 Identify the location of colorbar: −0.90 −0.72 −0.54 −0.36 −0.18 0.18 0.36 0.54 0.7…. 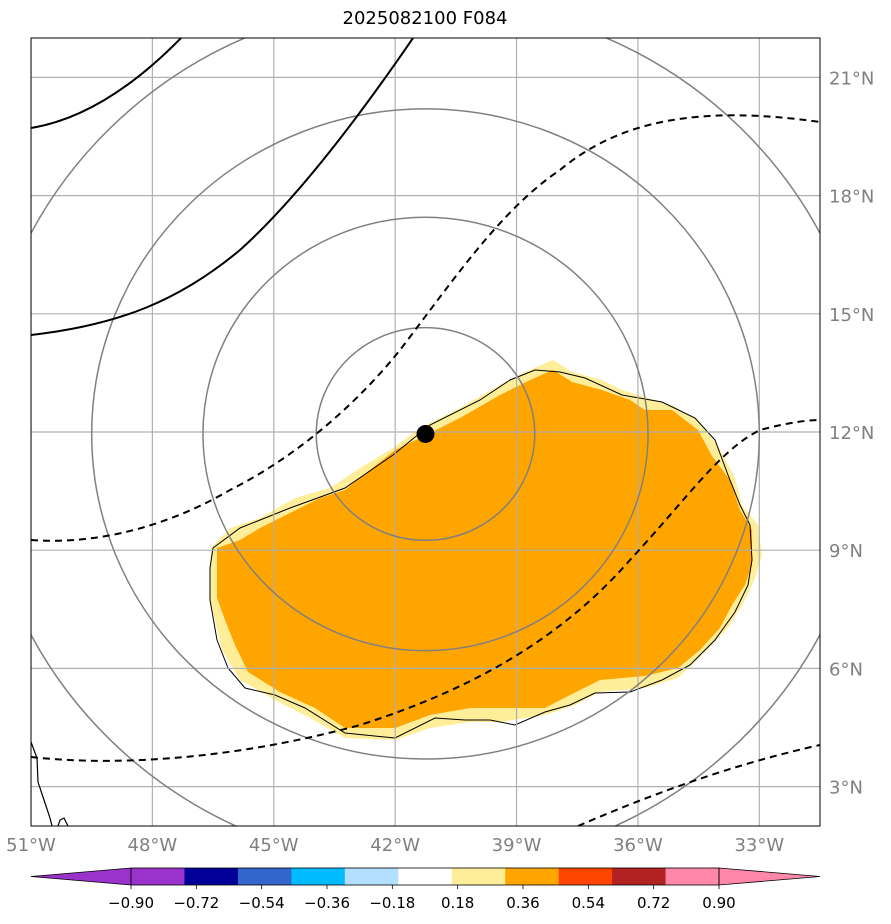
(425, 889).